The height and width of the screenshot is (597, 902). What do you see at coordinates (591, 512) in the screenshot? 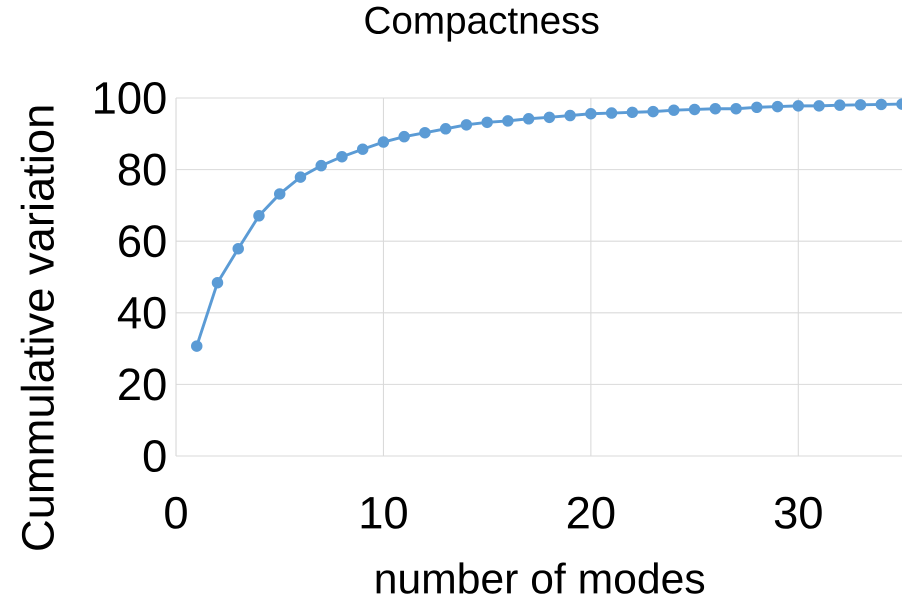
I see `x-tick-label: 20` at bounding box center [591, 512].